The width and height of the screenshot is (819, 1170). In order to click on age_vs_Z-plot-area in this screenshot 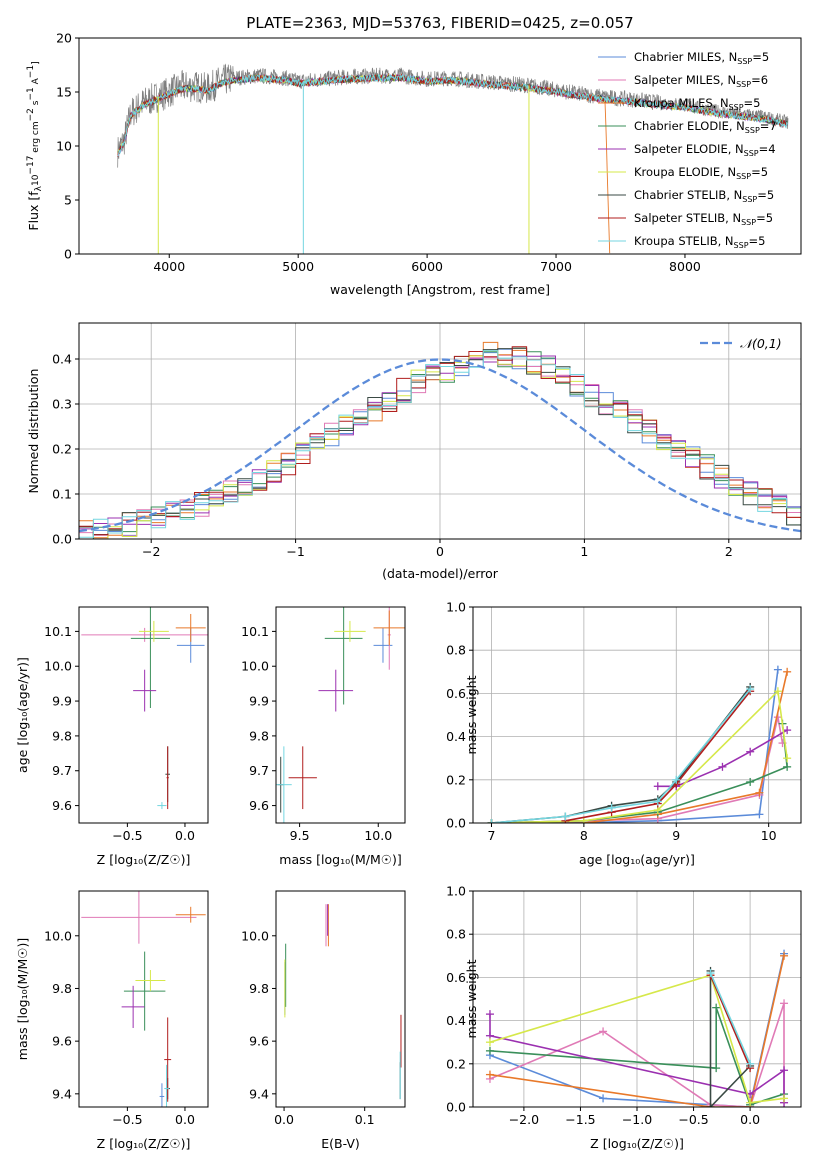, I will do `click(144, 708)`.